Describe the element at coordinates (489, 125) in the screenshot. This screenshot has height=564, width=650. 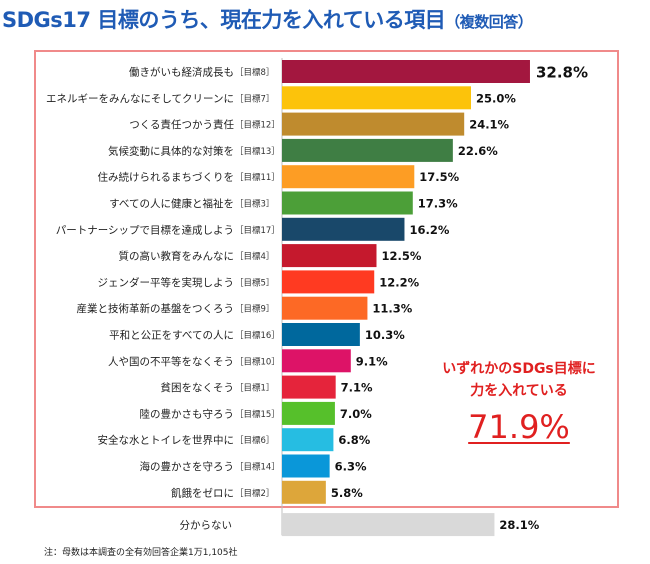
I see `value-label: 24.1%` at that location.